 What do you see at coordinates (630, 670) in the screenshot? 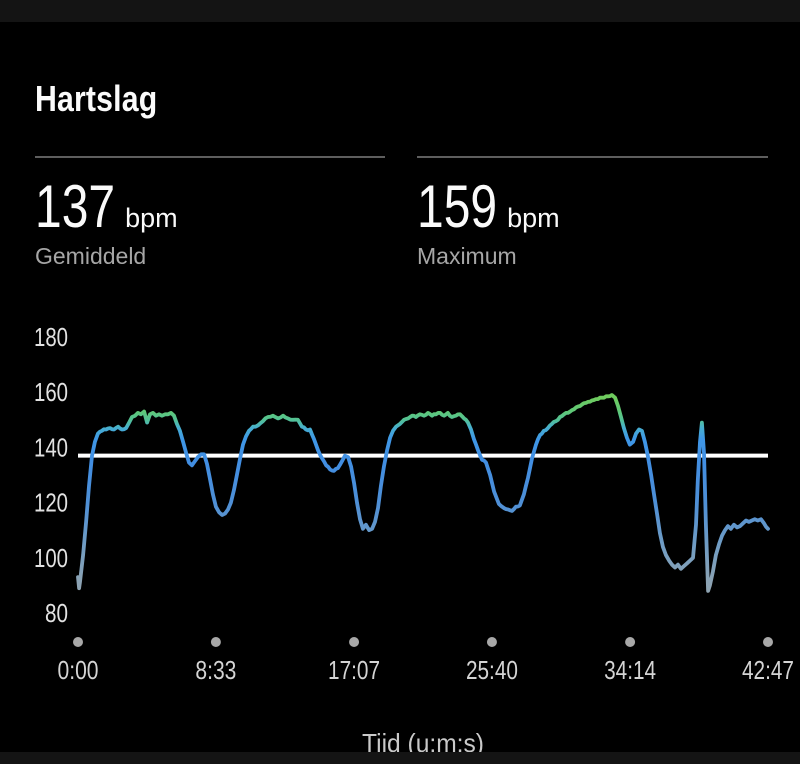
I see `svg-text: 34:14` at bounding box center [630, 670].